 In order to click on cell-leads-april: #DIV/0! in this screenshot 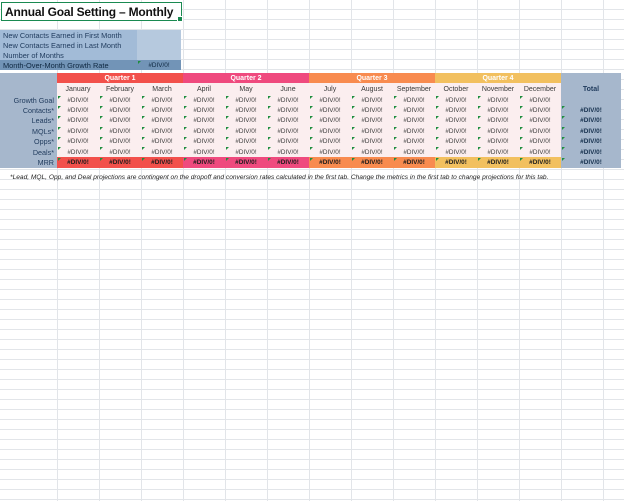, I will do `click(204, 121)`.